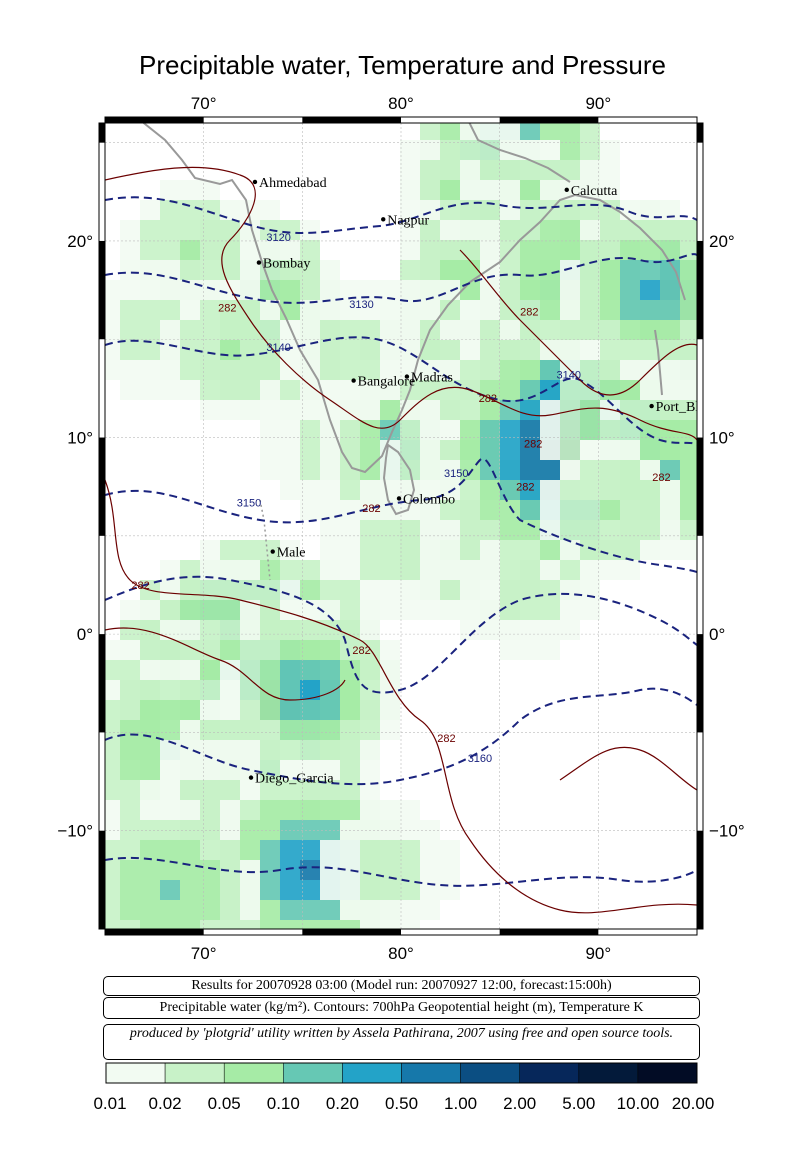  What do you see at coordinates (598, 103) in the screenshot?
I see `lon-tick-label-top: 90°` at bounding box center [598, 103].